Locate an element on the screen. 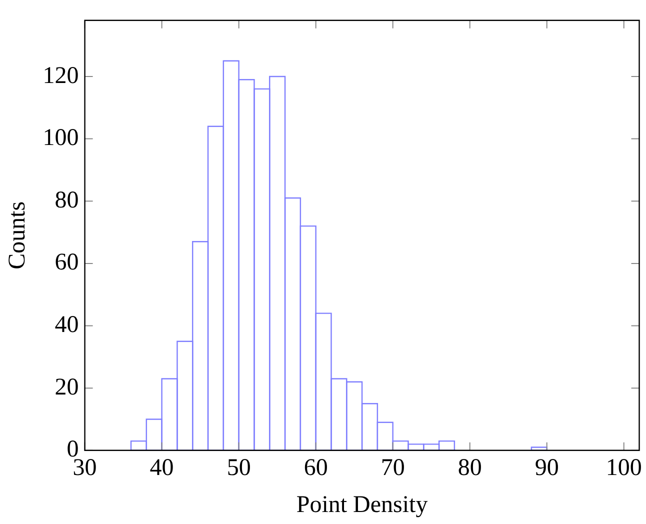 The image size is (646, 524). y-tick-label: 120 is located at coordinates (60, 75).